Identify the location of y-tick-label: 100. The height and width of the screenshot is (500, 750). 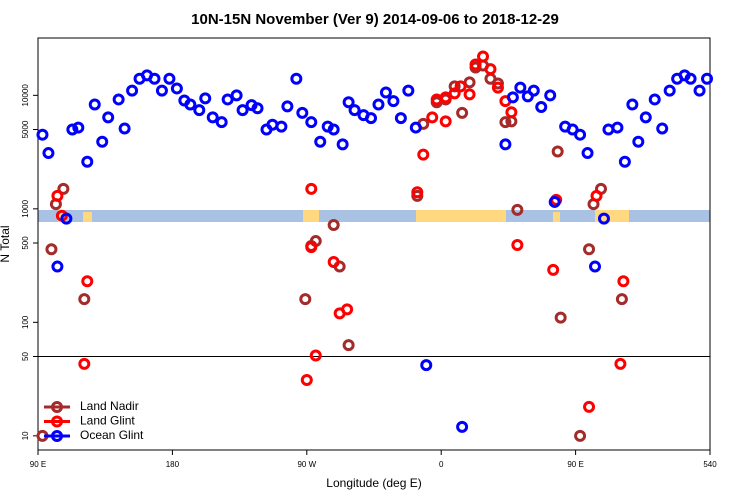
(25, 322).